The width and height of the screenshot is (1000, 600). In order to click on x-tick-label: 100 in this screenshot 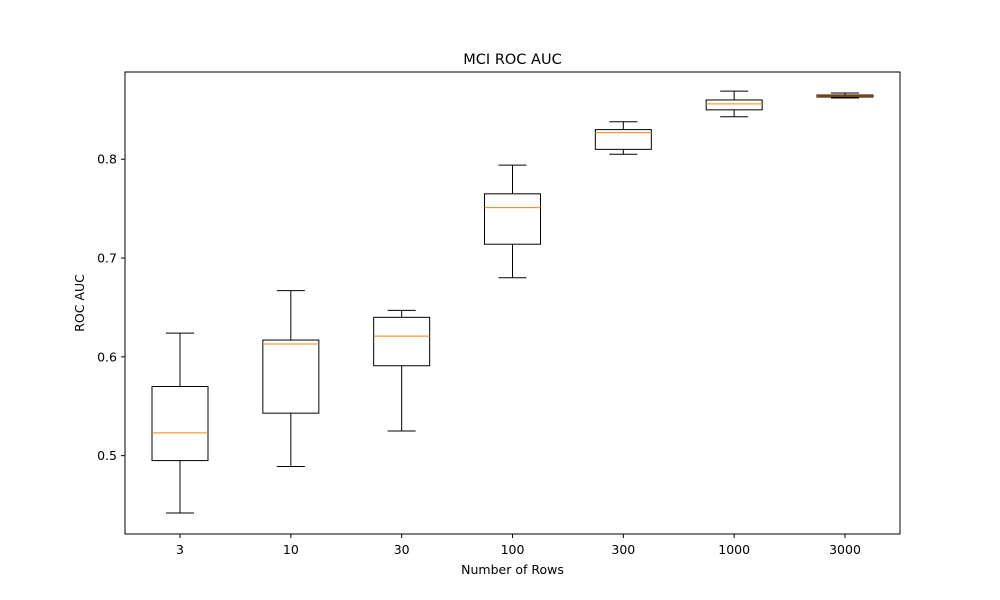, I will do `click(513, 549)`.